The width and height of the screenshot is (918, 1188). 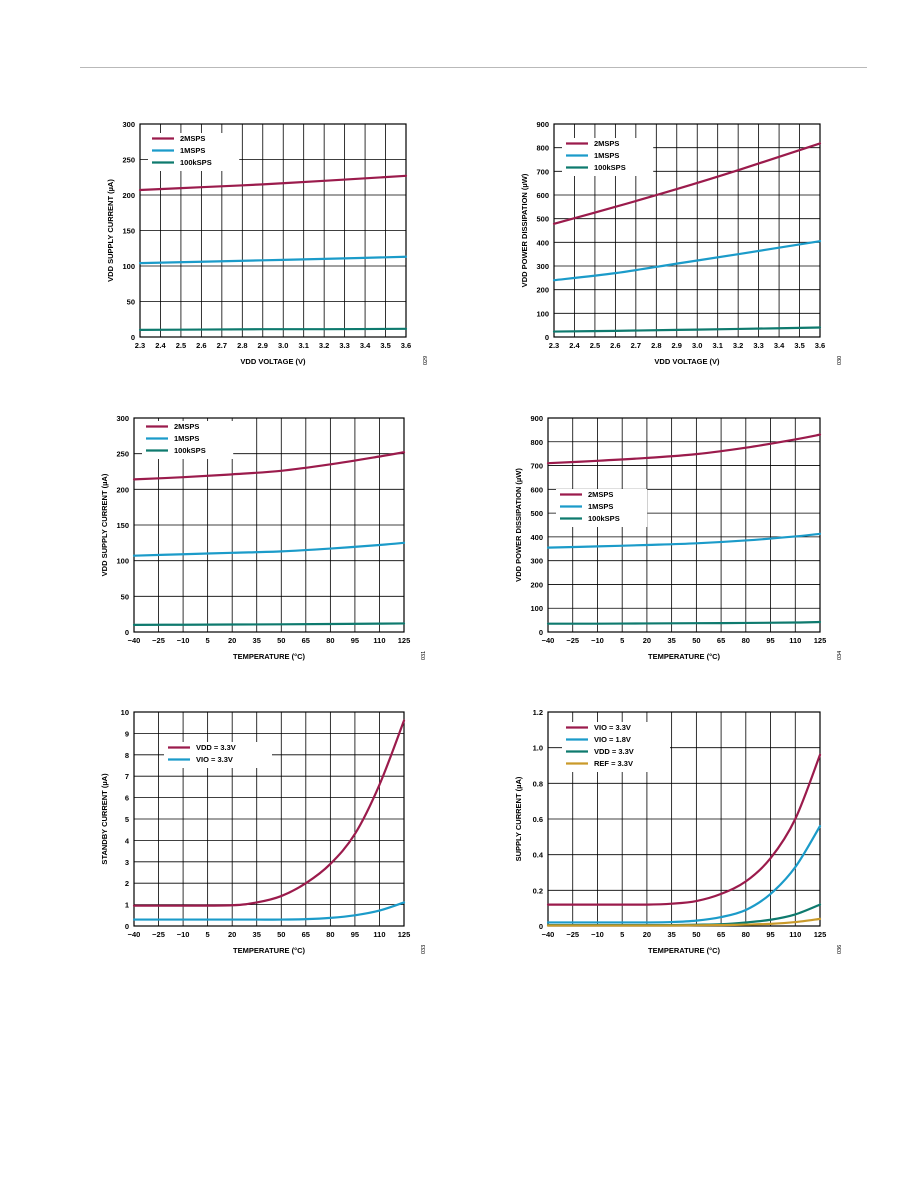 What do you see at coordinates (128, 266) in the screenshot?
I see `c1-y-tick-label: 100` at bounding box center [128, 266].